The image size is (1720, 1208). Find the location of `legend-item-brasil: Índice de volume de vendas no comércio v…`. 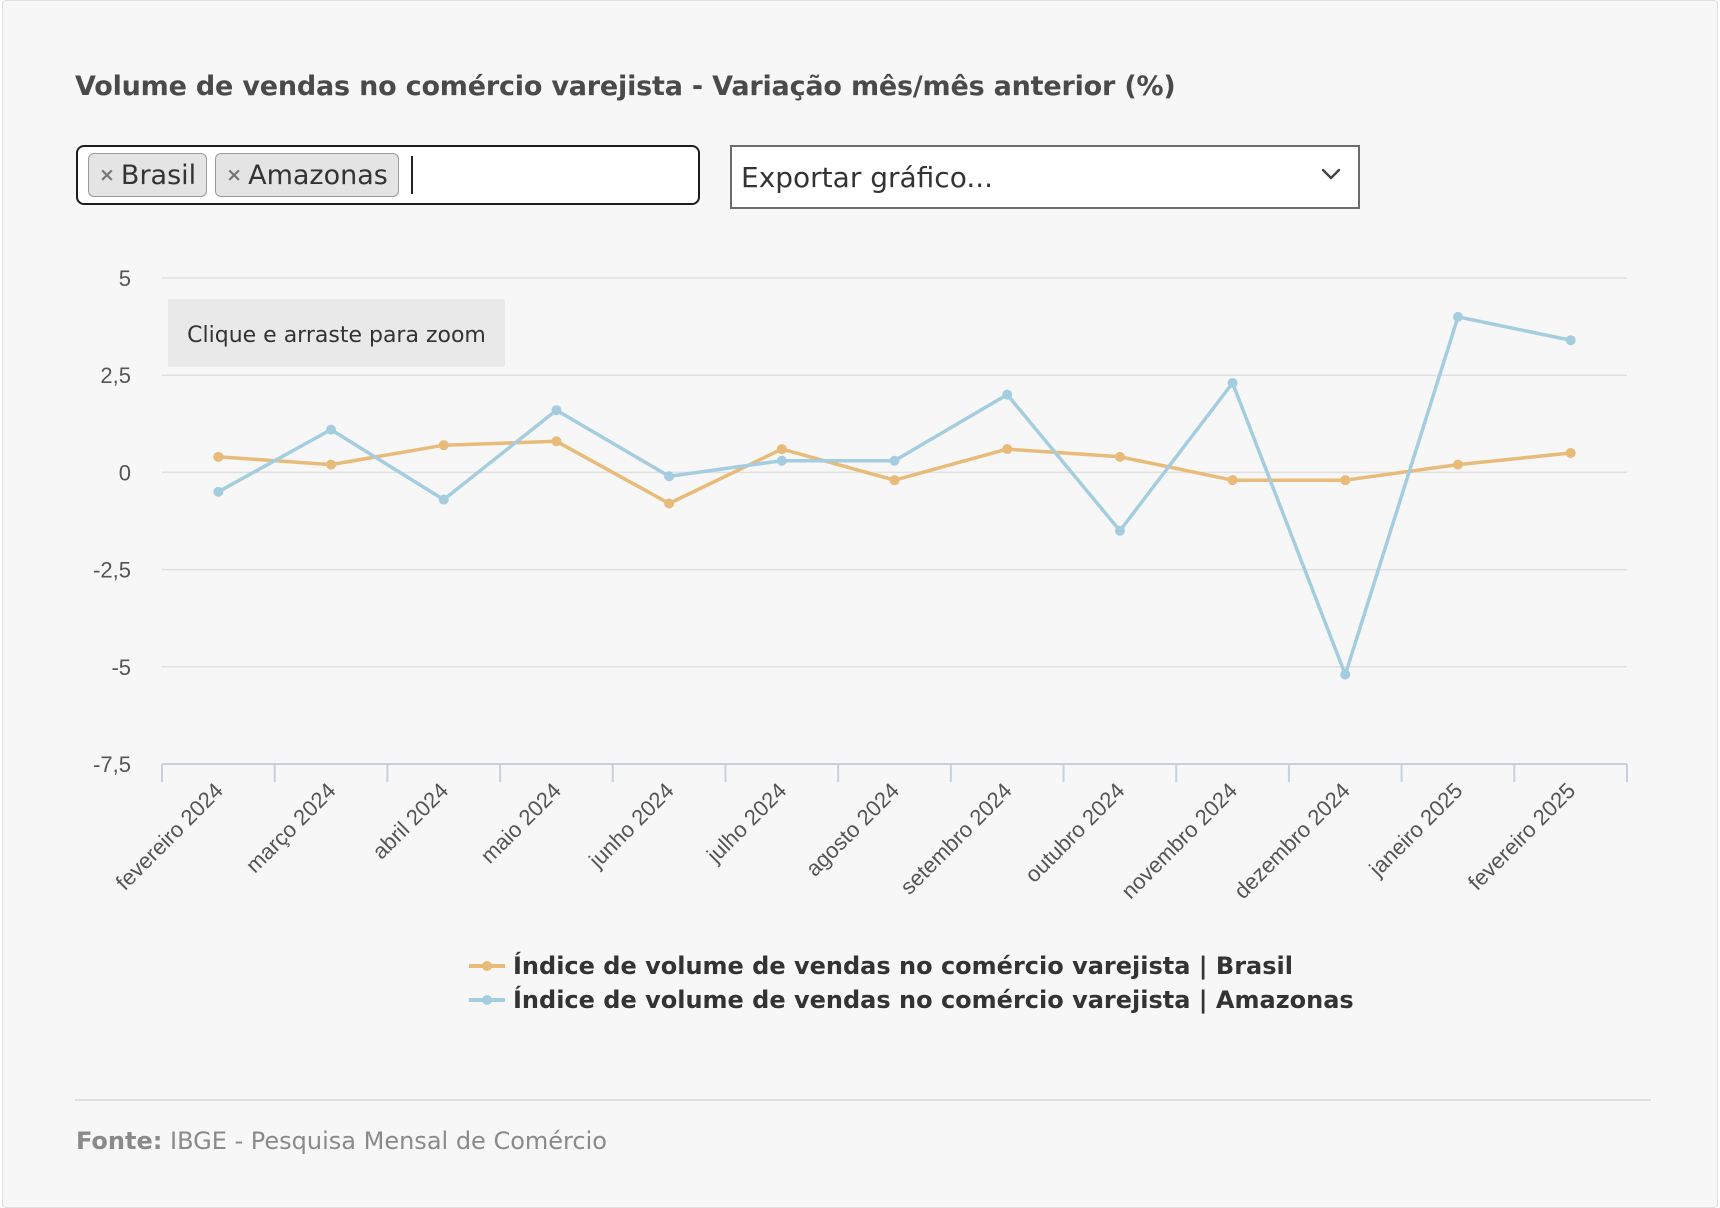

legend-item-brasil: Índice de volume de vendas no comércio v… is located at coordinates (910, 966).